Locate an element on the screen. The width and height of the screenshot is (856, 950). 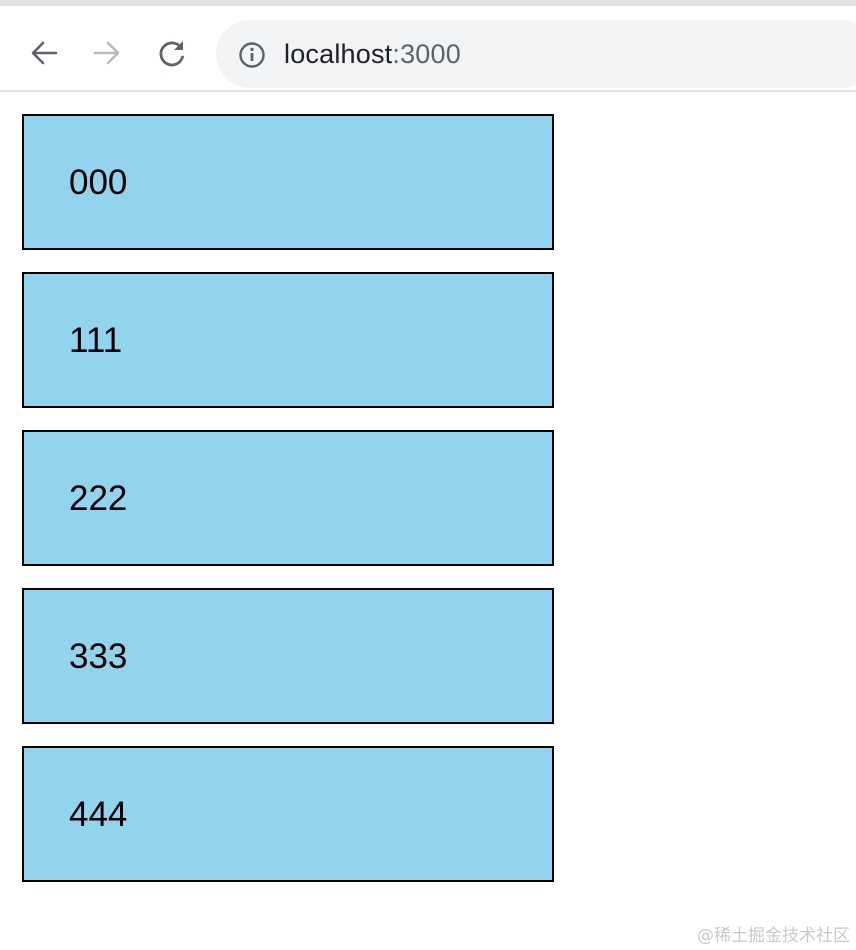
arrow-right-icon is located at coordinates (106, 53).